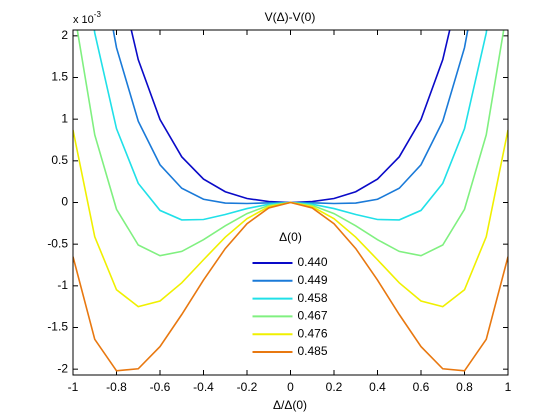 Image resolution: width=560 pixels, height=420 pixels. I want to click on x-tick-label: 0, so click(290, 387).